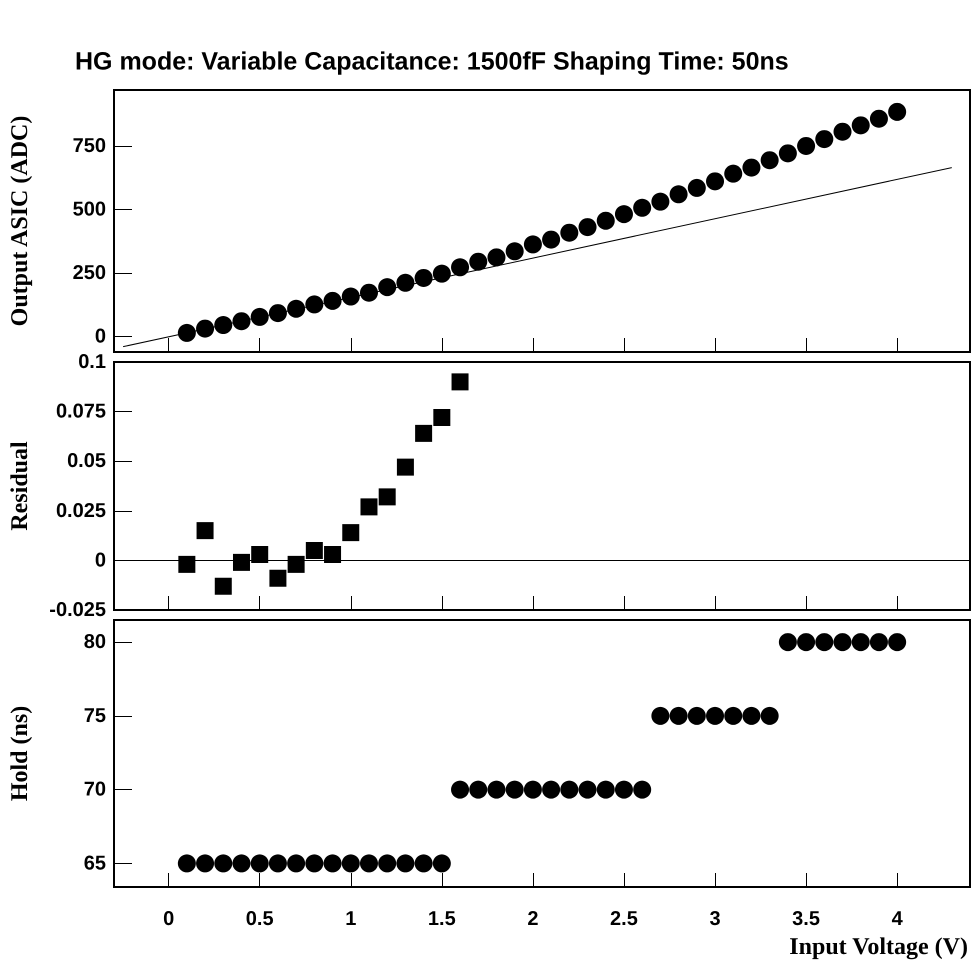 The width and height of the screenshot is (972, 964). I want to click on x-axis-title: Input Voltage (V), so click(878, 947).